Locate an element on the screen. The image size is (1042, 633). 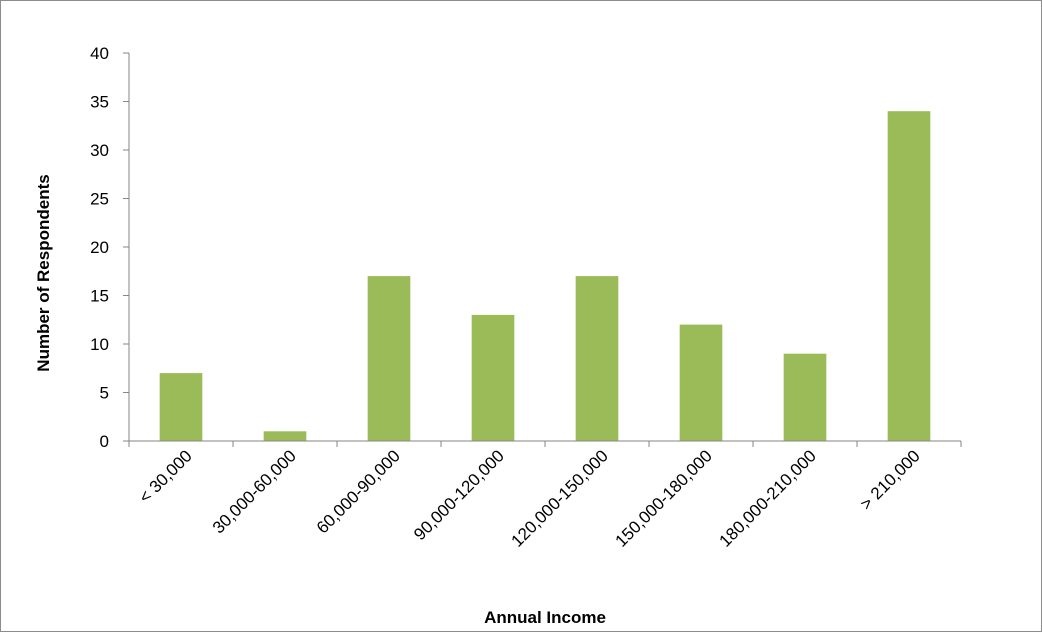
x-tick-label: 90,000-120,000 is located at coordinates (459, 495).